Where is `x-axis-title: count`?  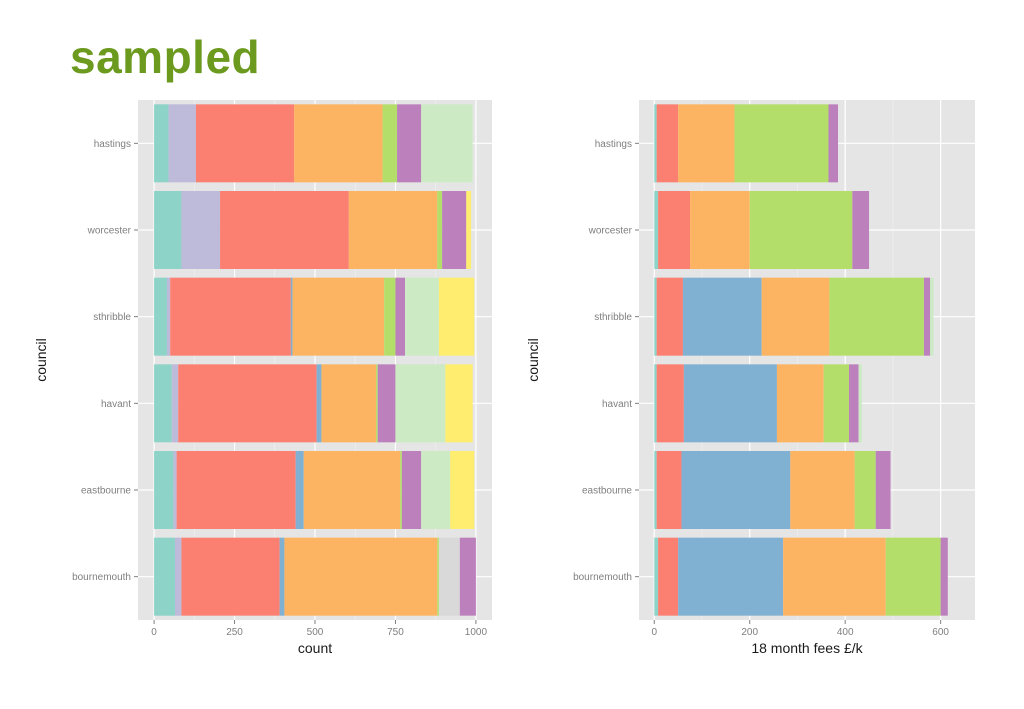 x-axis-title: count is located at coordinates (315, 648).